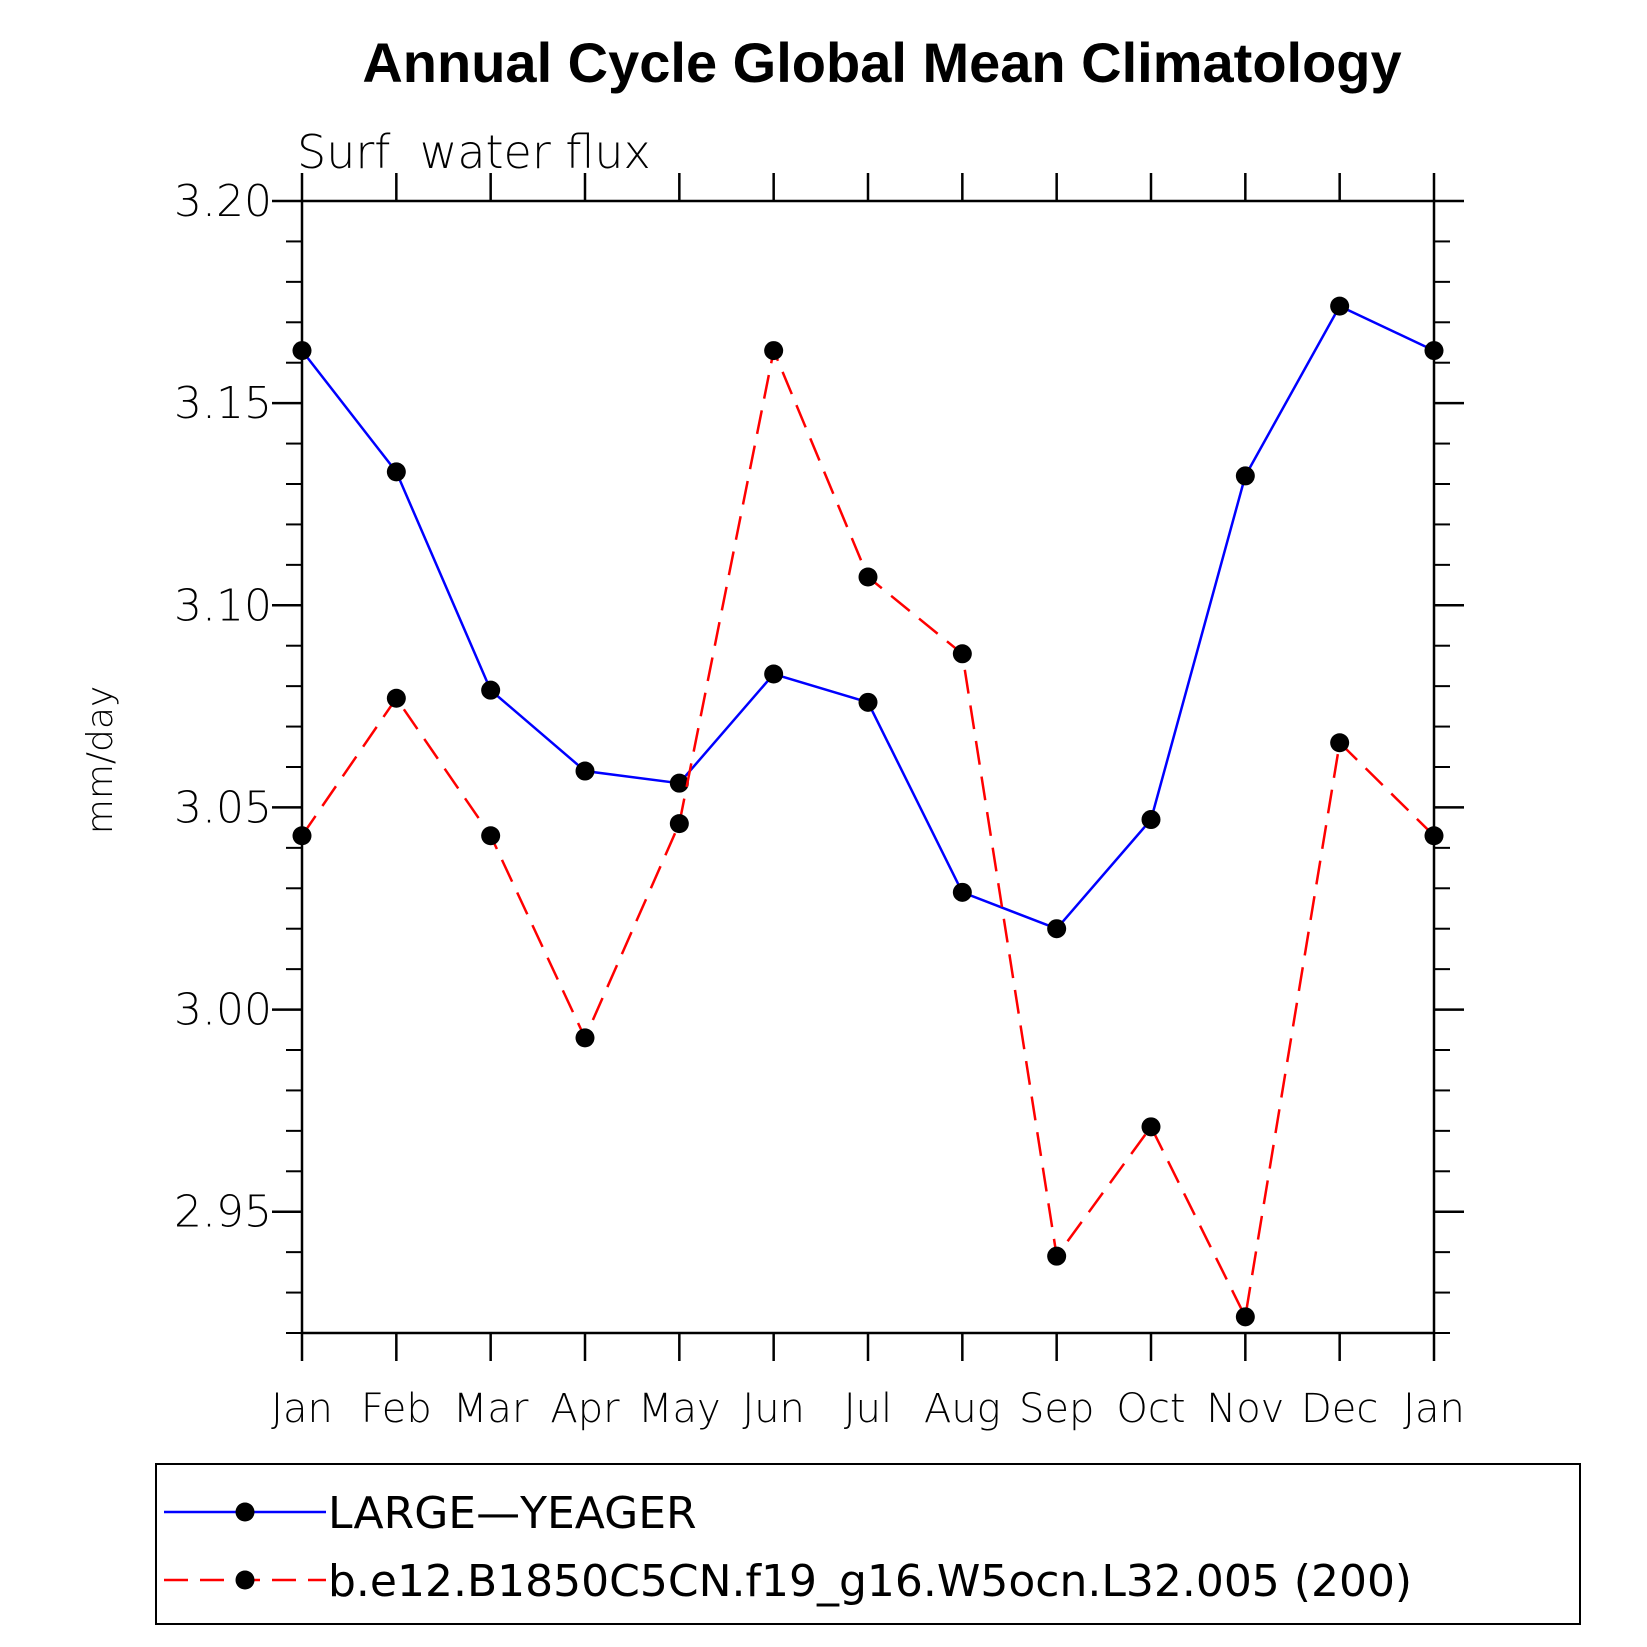 This screenshot has height=1647, width=1647. I want to click on y-tick-label: 3.05, so click(223, 807).